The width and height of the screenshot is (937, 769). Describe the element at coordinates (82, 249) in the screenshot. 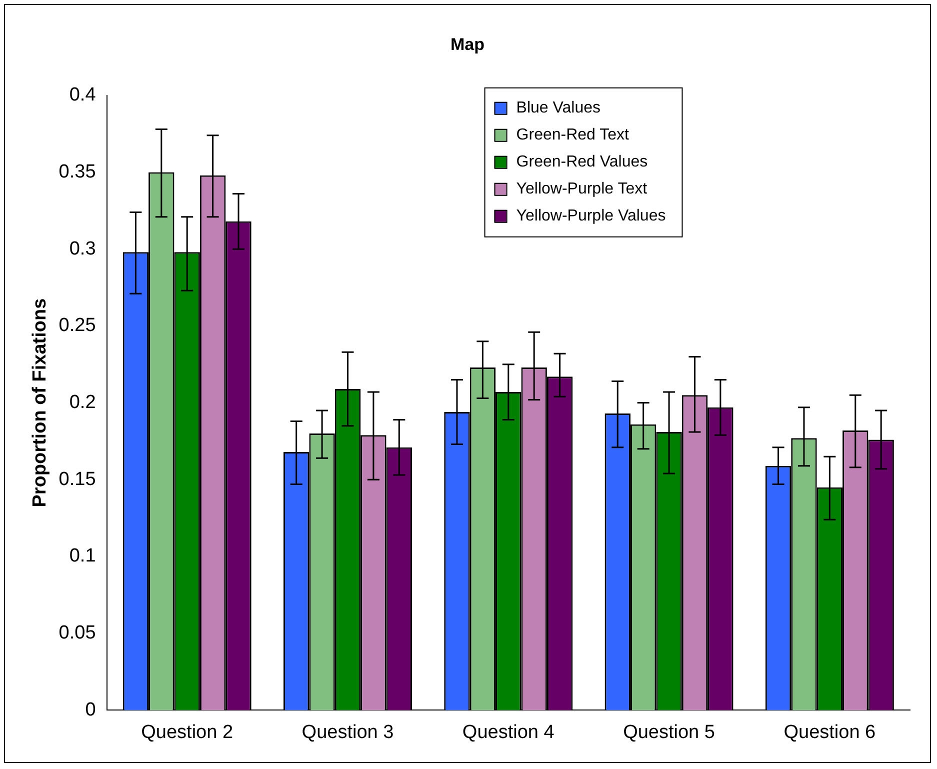

I see `y-tick-label: 0.3` at that location.